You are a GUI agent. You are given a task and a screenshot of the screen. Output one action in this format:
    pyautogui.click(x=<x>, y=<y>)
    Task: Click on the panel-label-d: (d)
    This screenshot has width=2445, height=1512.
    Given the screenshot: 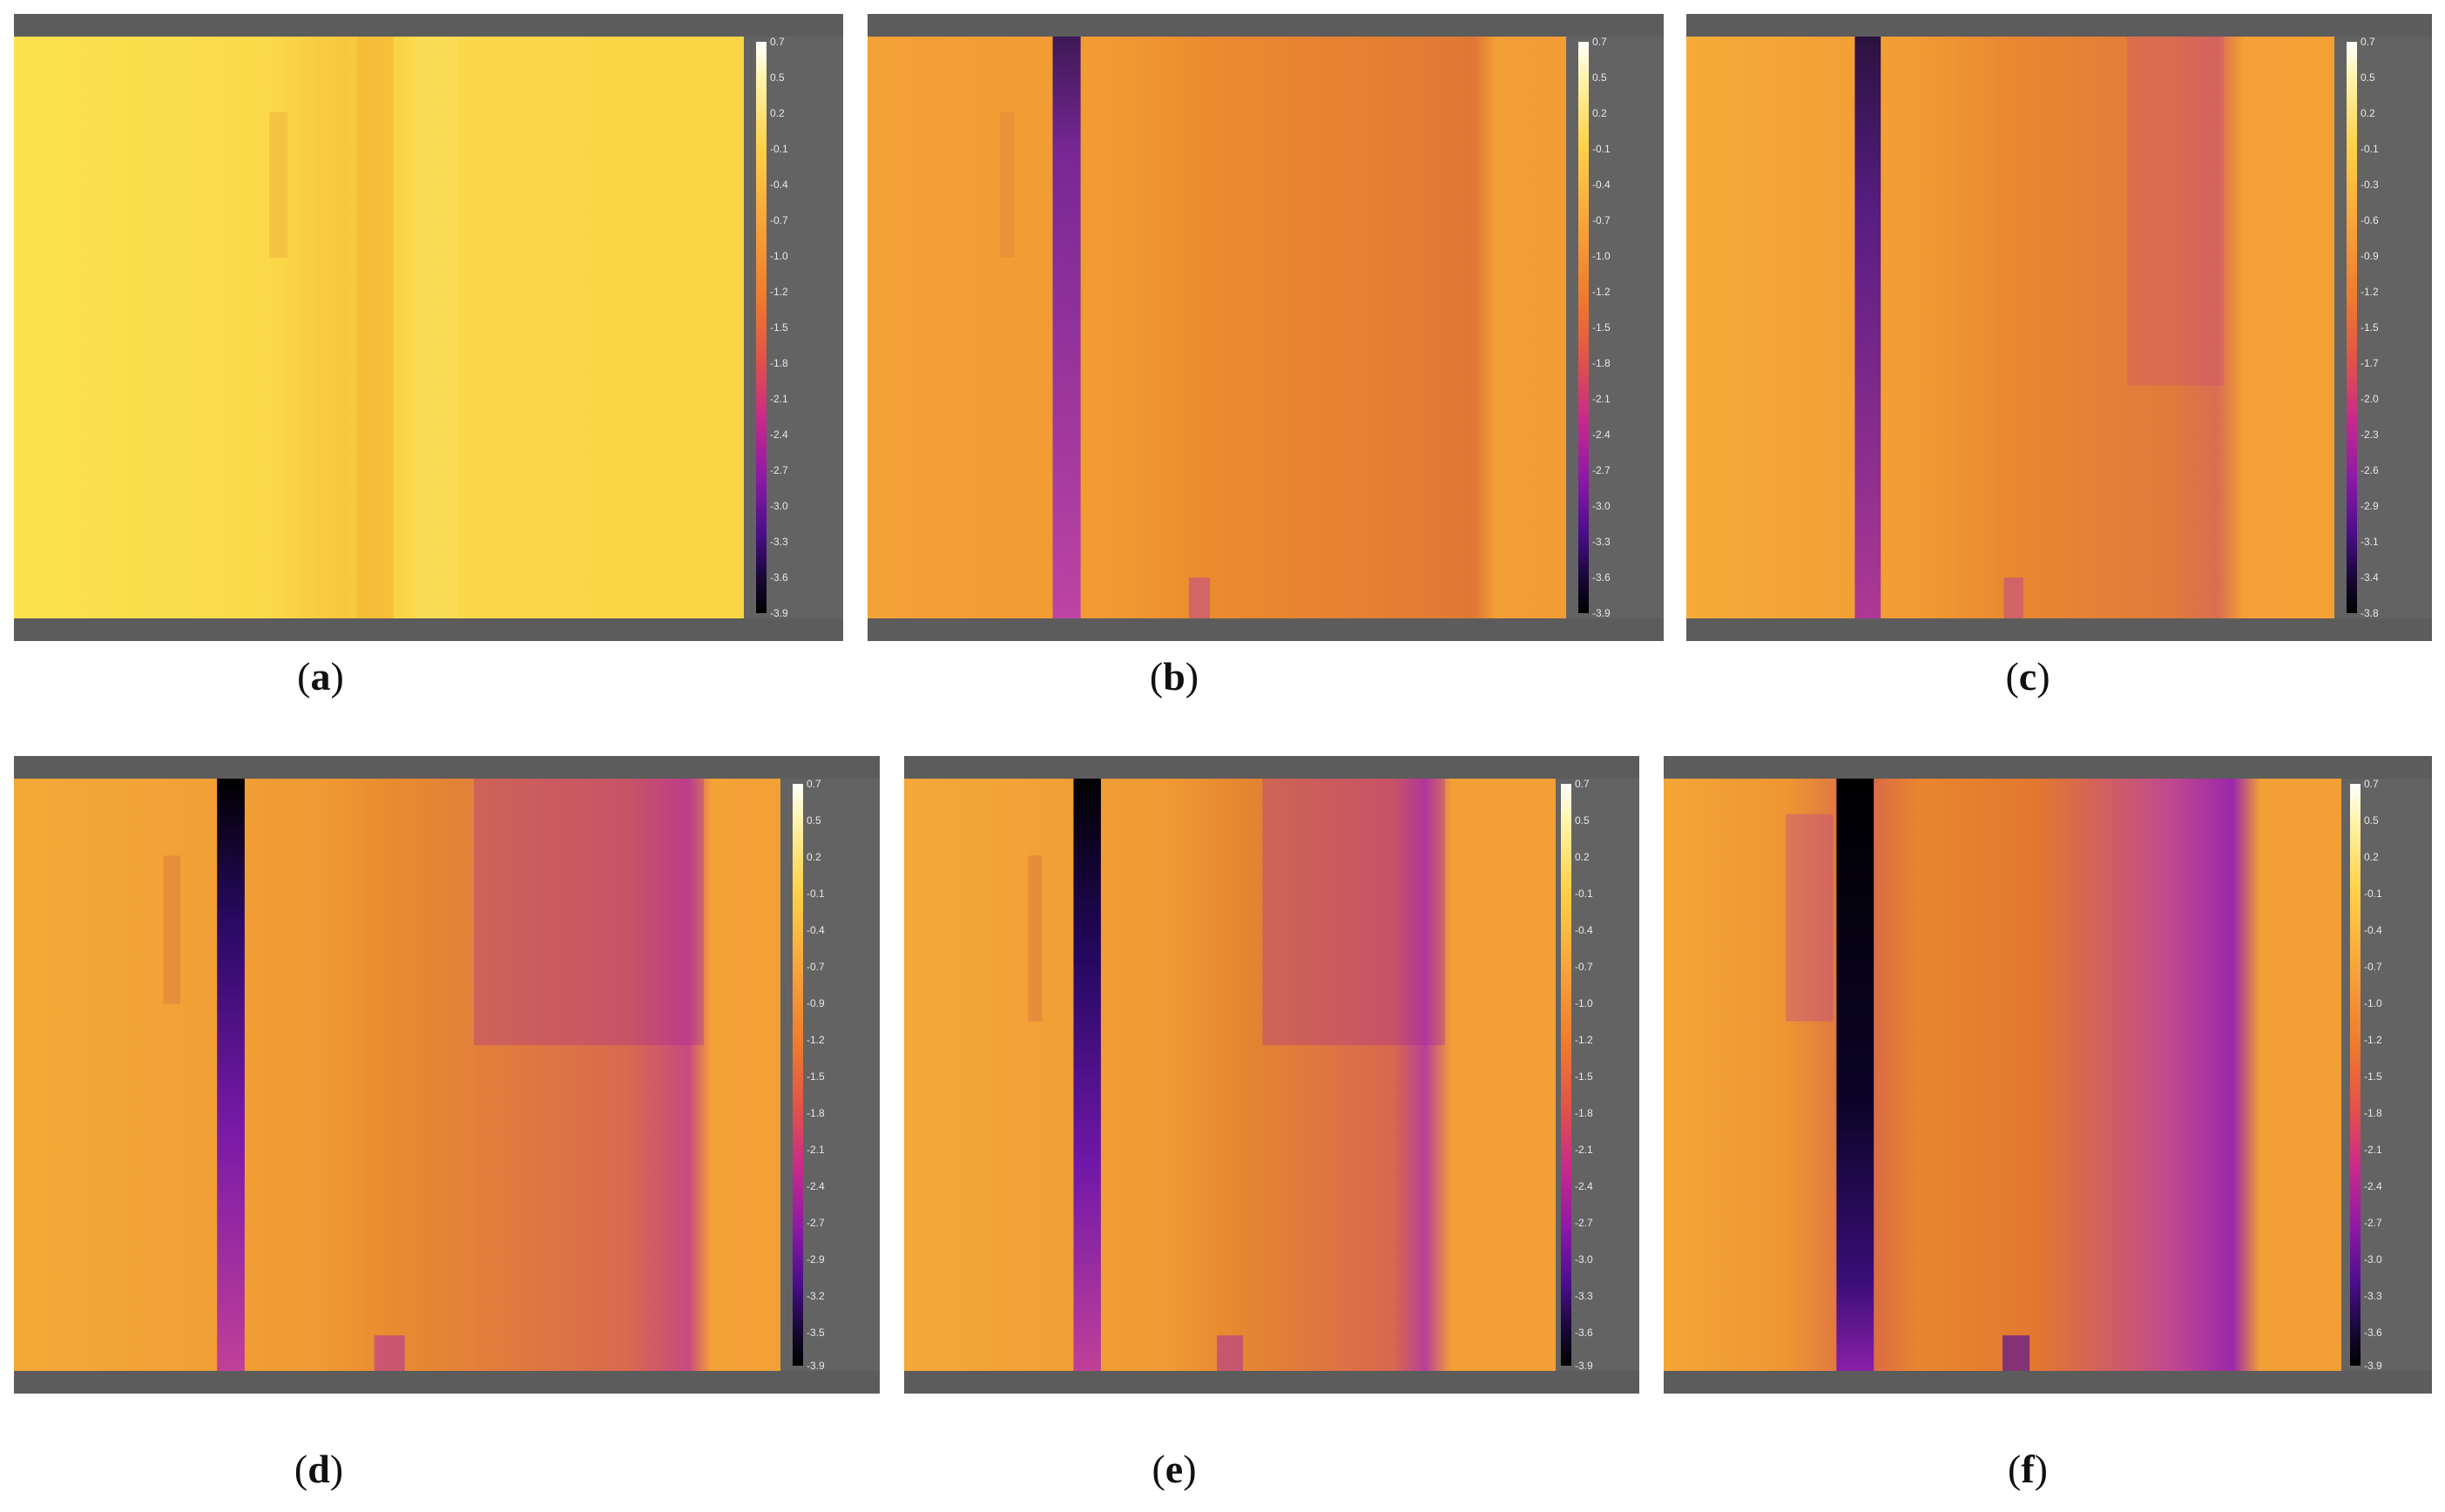 What is the action you would take?
    pyautogui.click(x=319, y=1469)
    